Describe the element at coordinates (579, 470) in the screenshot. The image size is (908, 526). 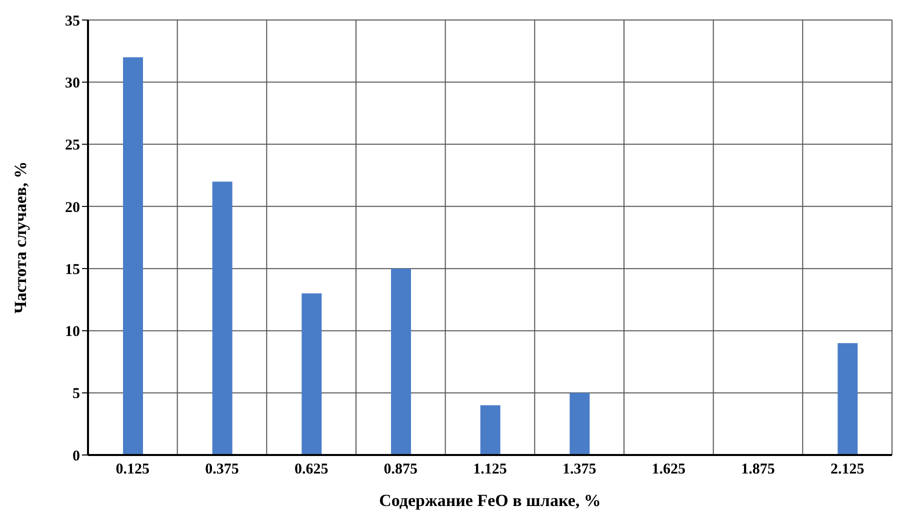
I see `x-tick-label: 1.375` at that location.